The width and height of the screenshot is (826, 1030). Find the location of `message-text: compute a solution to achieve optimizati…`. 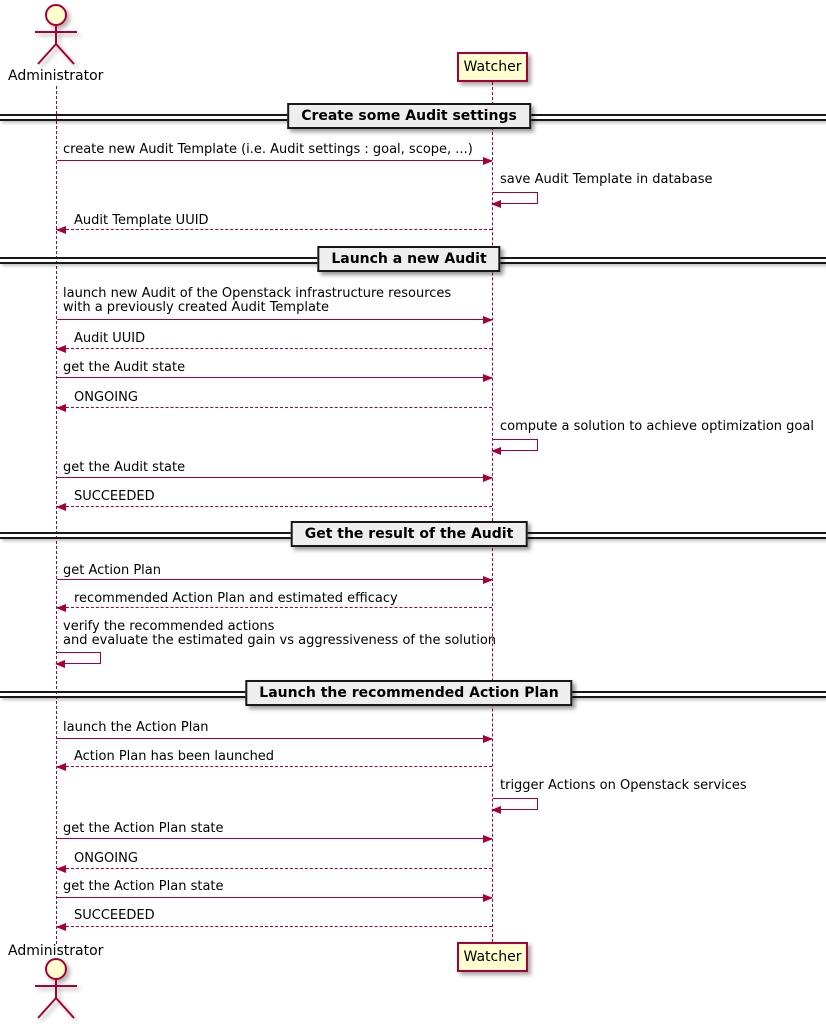

message-text: compute a solution to achieve optimizati… is located at coordinates (657, 426).